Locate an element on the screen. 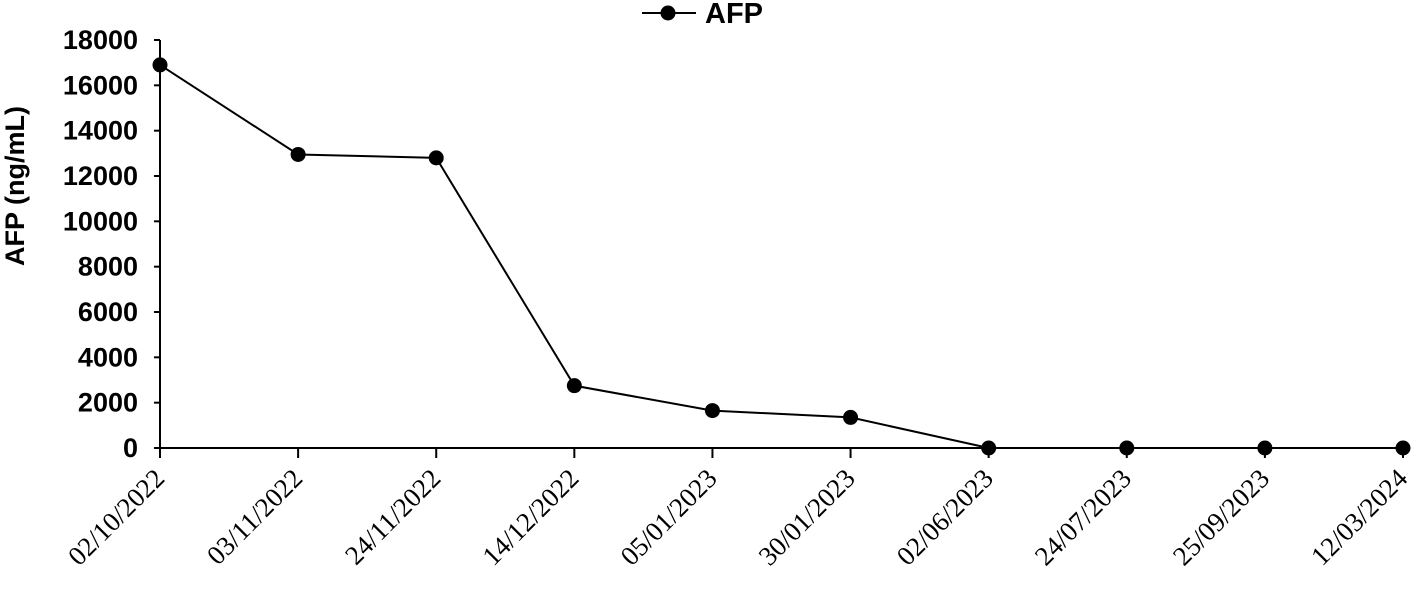 The image size is (1417, 607). y-tick-label: 2000 is located at coordinates (108, 403).